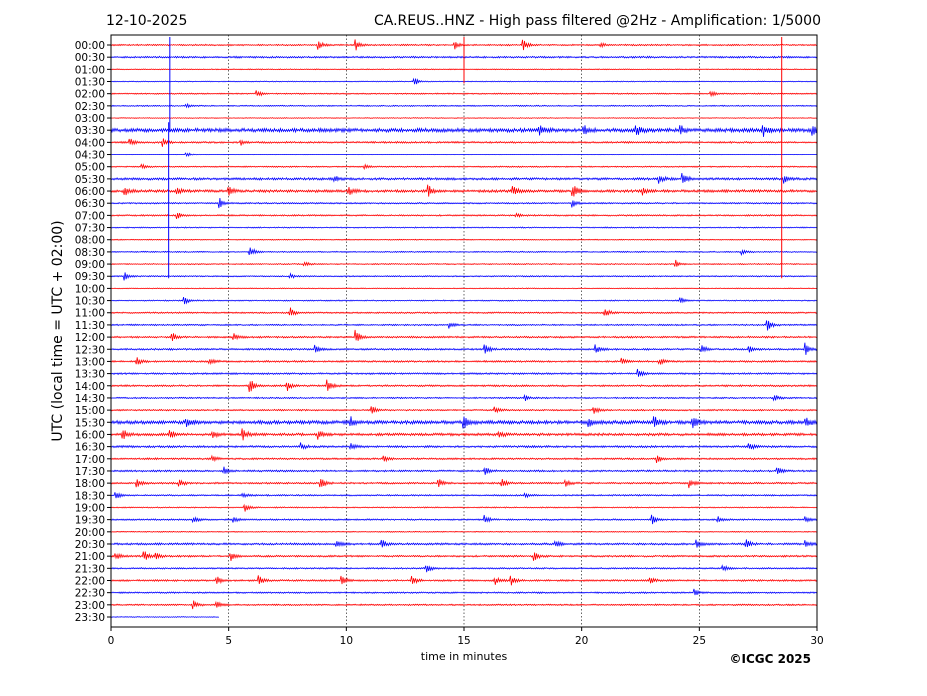 Image resolution: width=927 pixels, height=696 pixels. Describe the element at coordinates (146, 21) in the screenshot. I see `chart-date: 12-10-2025` at that location.